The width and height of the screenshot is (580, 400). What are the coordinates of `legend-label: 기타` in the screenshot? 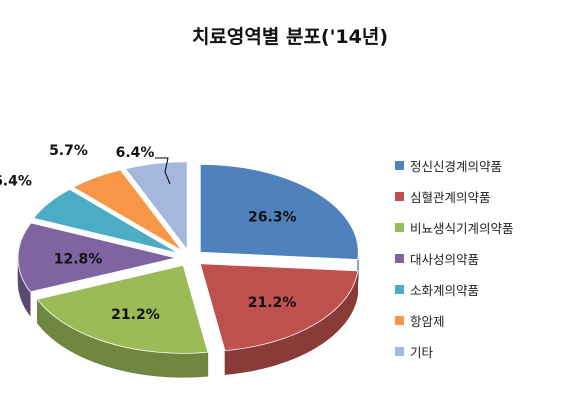 It's located at (422, 352).